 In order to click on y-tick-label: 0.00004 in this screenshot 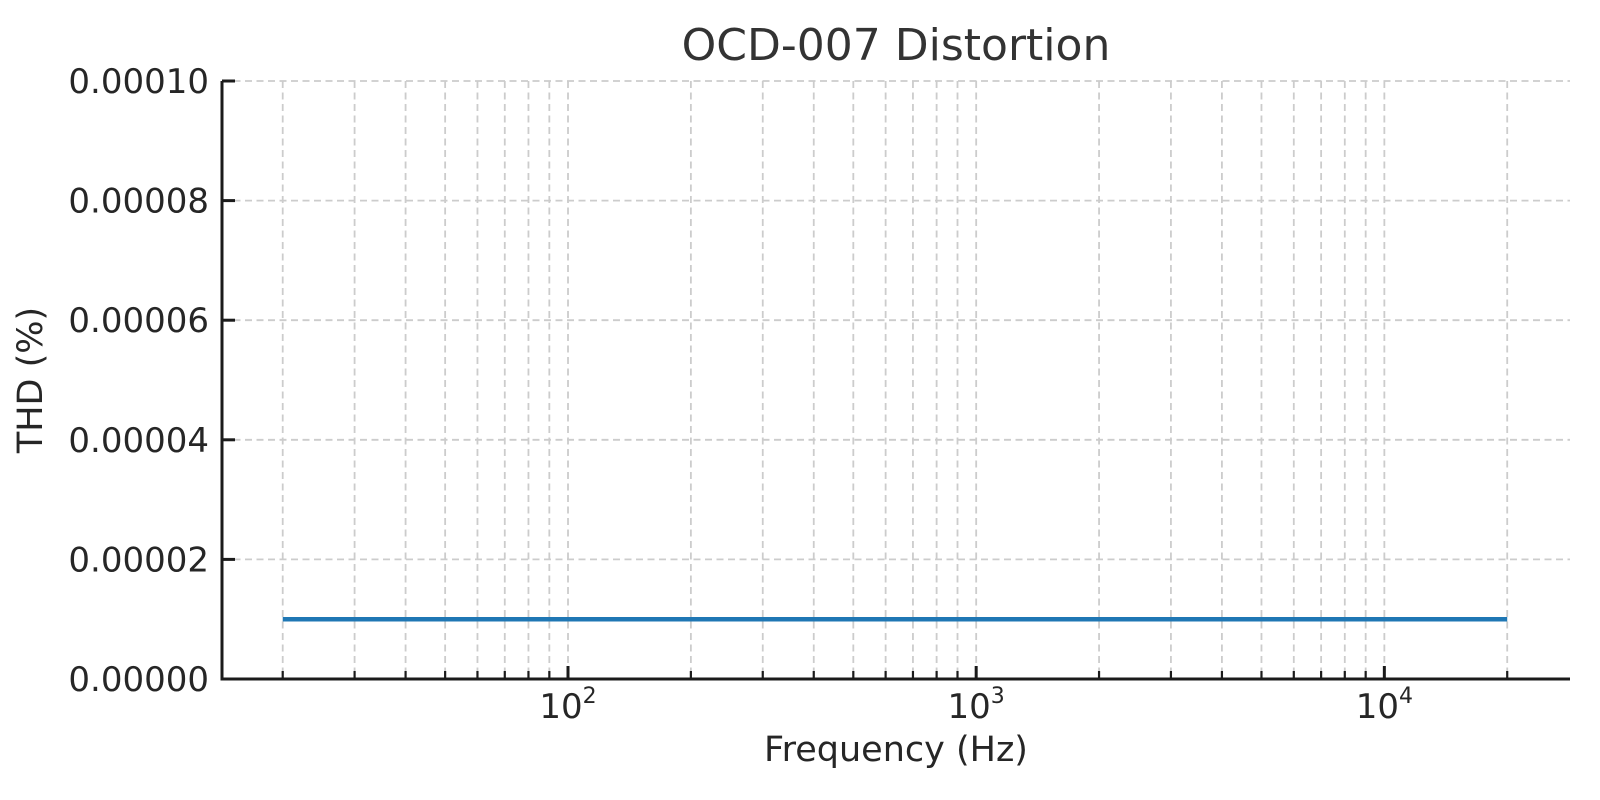, I will do `click(138, 441)`.